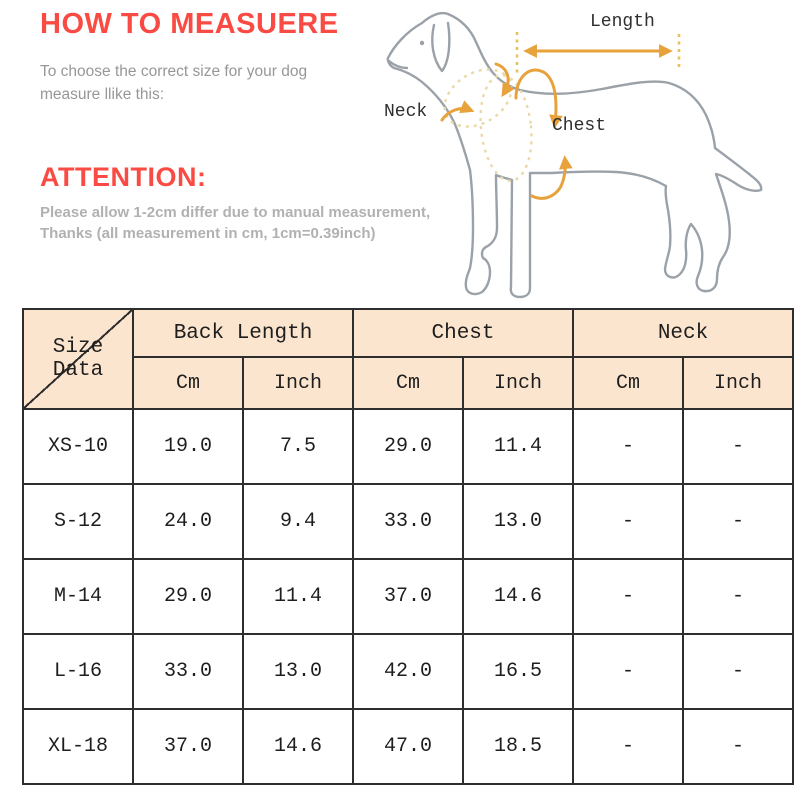  What do you see at coordinates (298, 521) in the screenshot?
I see `value-cell: 9.4` at bounding box center [298, 521].